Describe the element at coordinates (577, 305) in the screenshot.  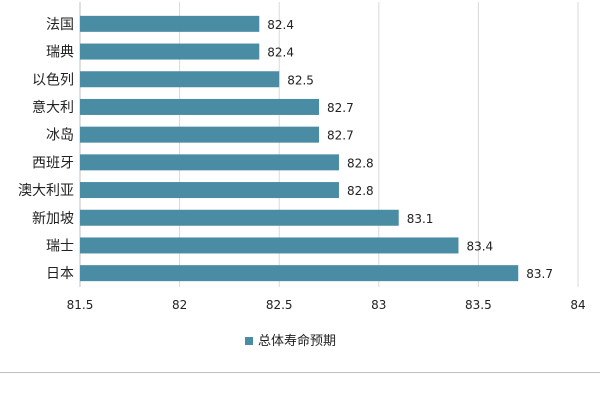
I see `x-tick-label: 84` at that location.